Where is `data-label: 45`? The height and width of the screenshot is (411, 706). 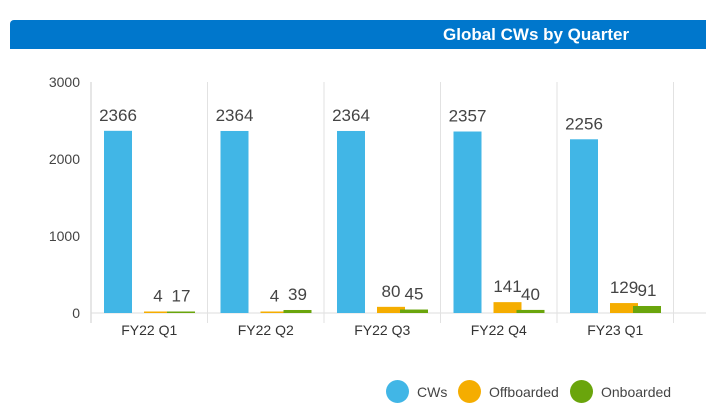
data-label: 45 is located at coordinates (414, 294).